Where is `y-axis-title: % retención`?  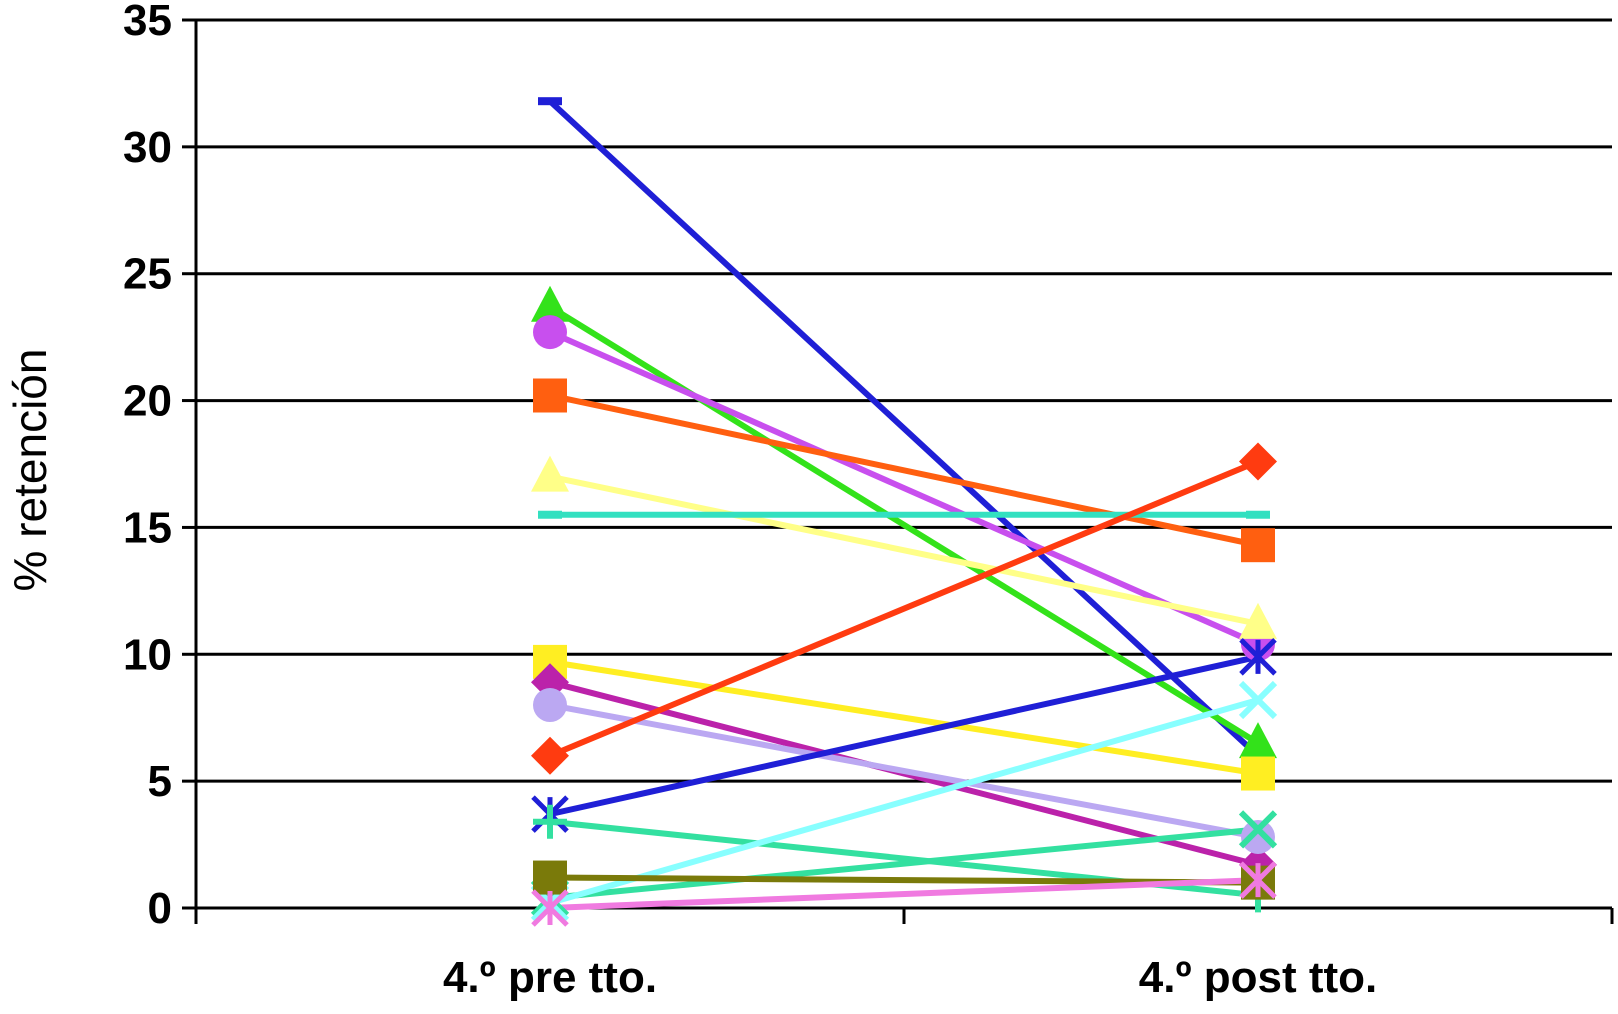 y-axis-title: % retención is located at coordinates (30, 470).